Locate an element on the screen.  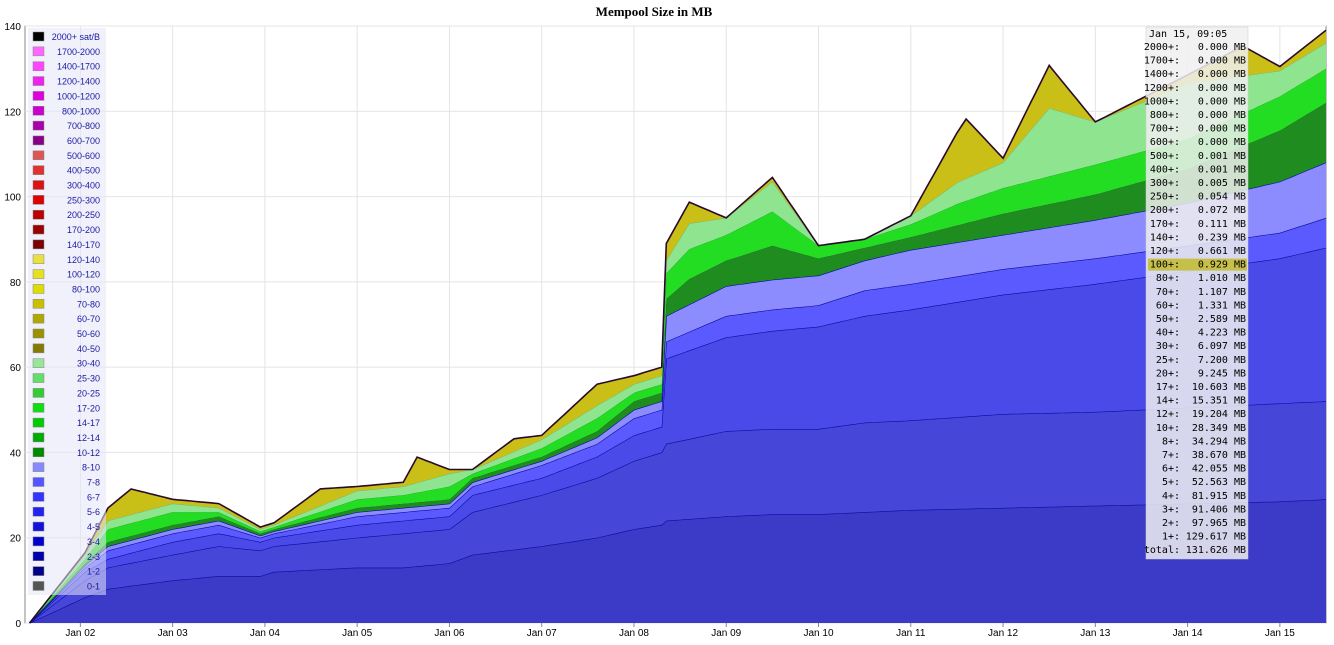
tooltip-row-value: 6.097 MB is located at coordinates (1222, 346).